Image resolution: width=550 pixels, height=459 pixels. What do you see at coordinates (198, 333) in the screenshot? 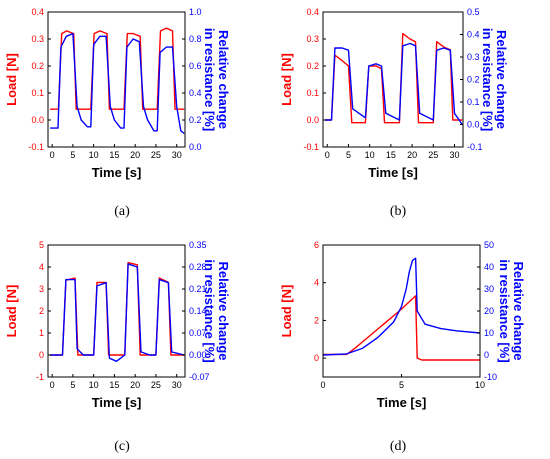
I see `panel-c-y-right-tick-label: 0.07` at bounding box center [198, 333].